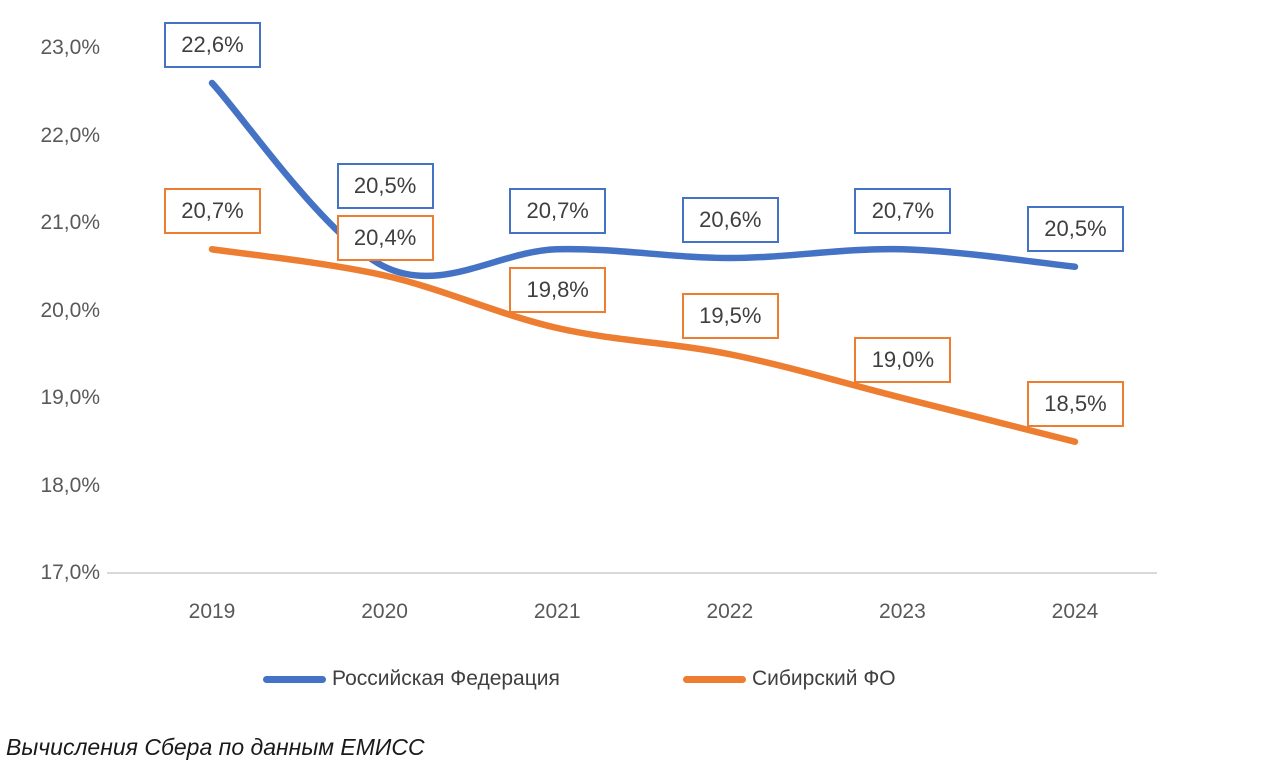 The width and height of the screenshot is (1280, 779). I want to click on legend: Российская Федерация Сибирский ФО, so click(640, 679).